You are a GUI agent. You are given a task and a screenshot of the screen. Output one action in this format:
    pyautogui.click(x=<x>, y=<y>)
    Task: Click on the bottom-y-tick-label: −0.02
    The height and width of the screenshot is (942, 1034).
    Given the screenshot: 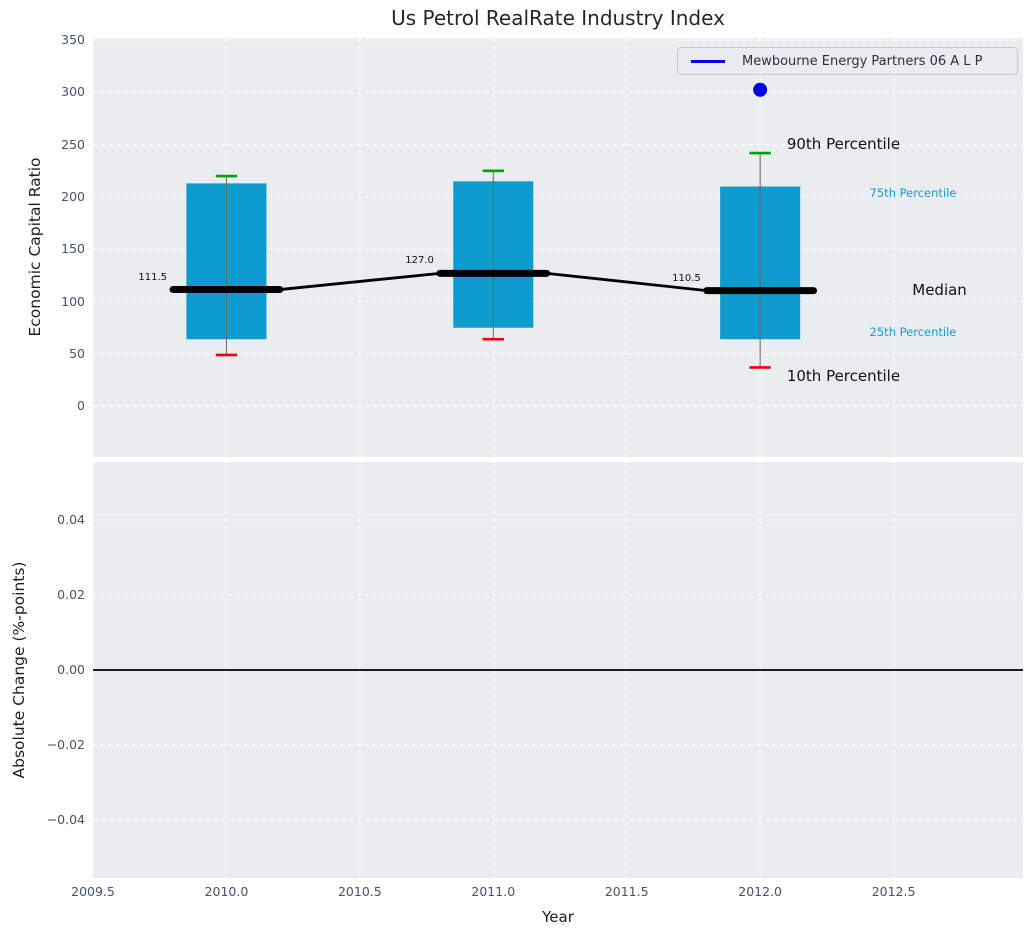 What is the action you would take?
    pyautogui.click(x=65, y=744)
    